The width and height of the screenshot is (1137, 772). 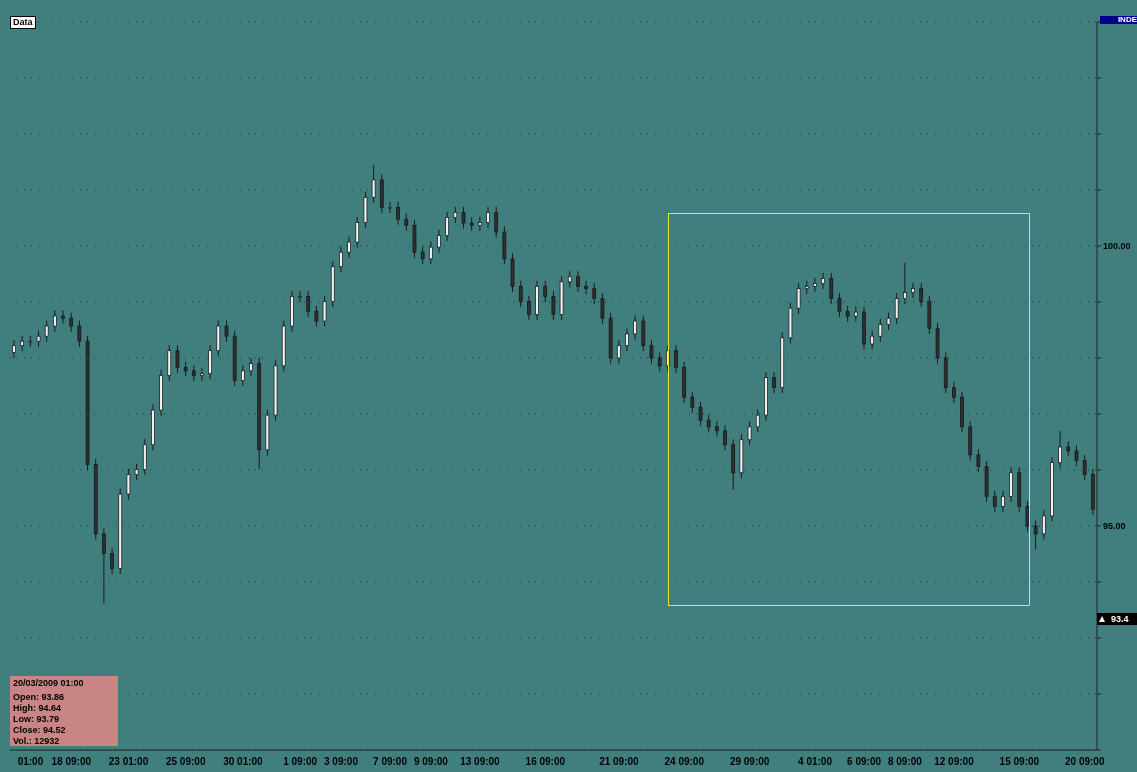 I want to click on x-tick-label: 13 09:00, so click(x=480, y=762).